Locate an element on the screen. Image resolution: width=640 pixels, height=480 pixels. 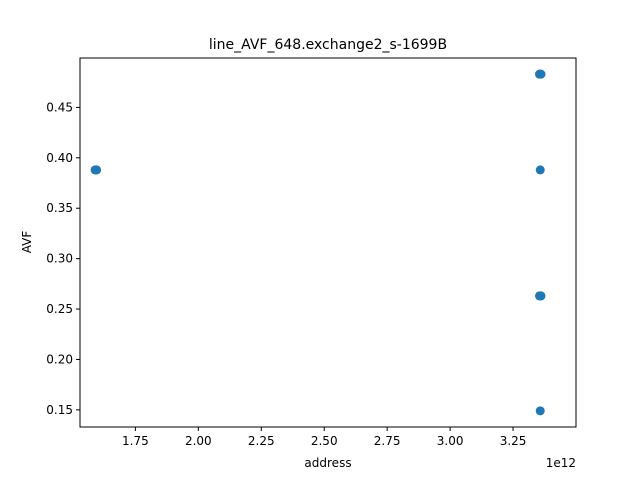
y-tick-label: 0.15 is located at coordinates (59, 410).